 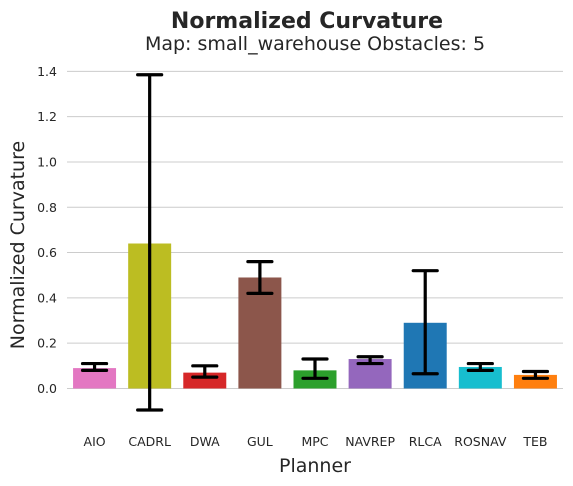 What do you see at coordinates (47, 252) in the screenshot?
I see `y-tick-label: 0.6` at bounding box center [47, 252].